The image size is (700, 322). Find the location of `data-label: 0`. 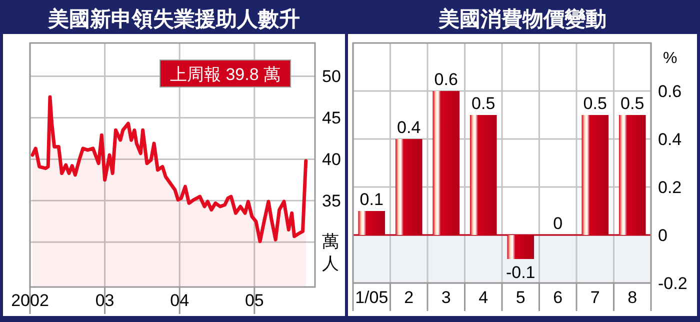

data-label: 0 is located at coordinates (558, 223).